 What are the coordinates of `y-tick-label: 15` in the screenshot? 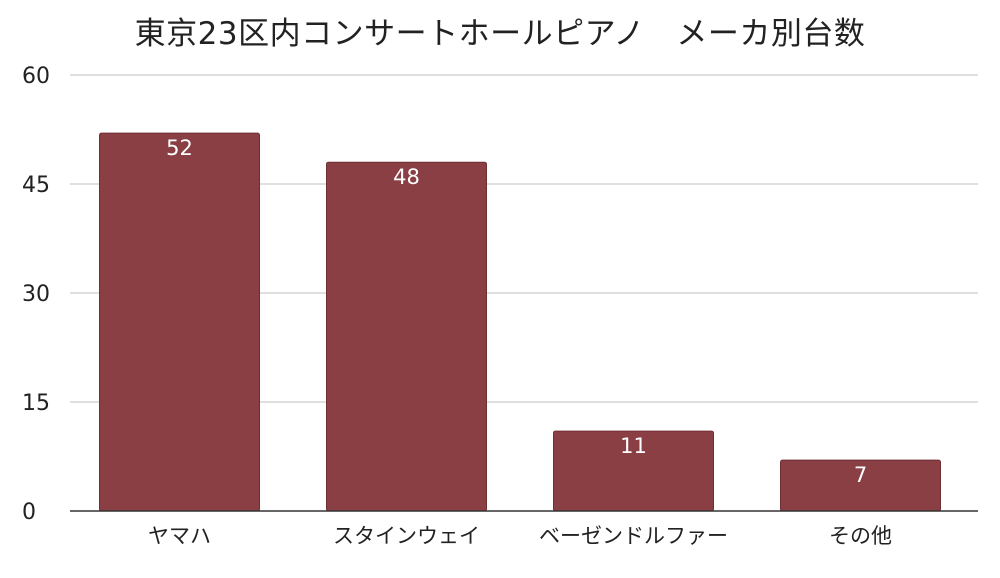 It's located at (36, 403).